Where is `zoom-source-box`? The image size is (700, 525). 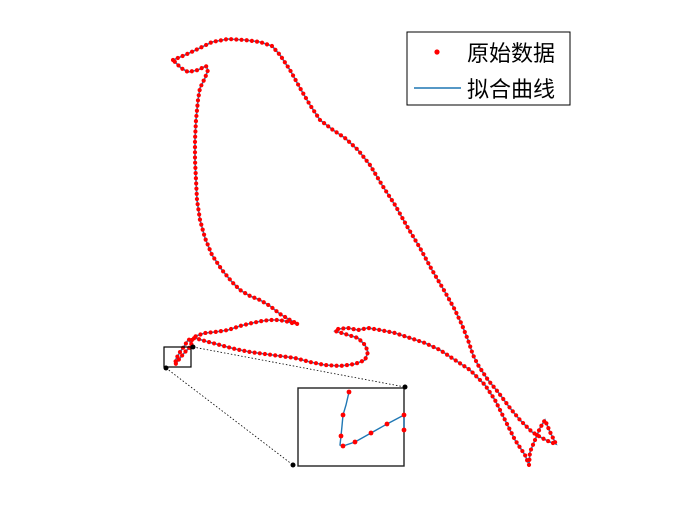 zoom-source-box is located at coordinates (177, 357).